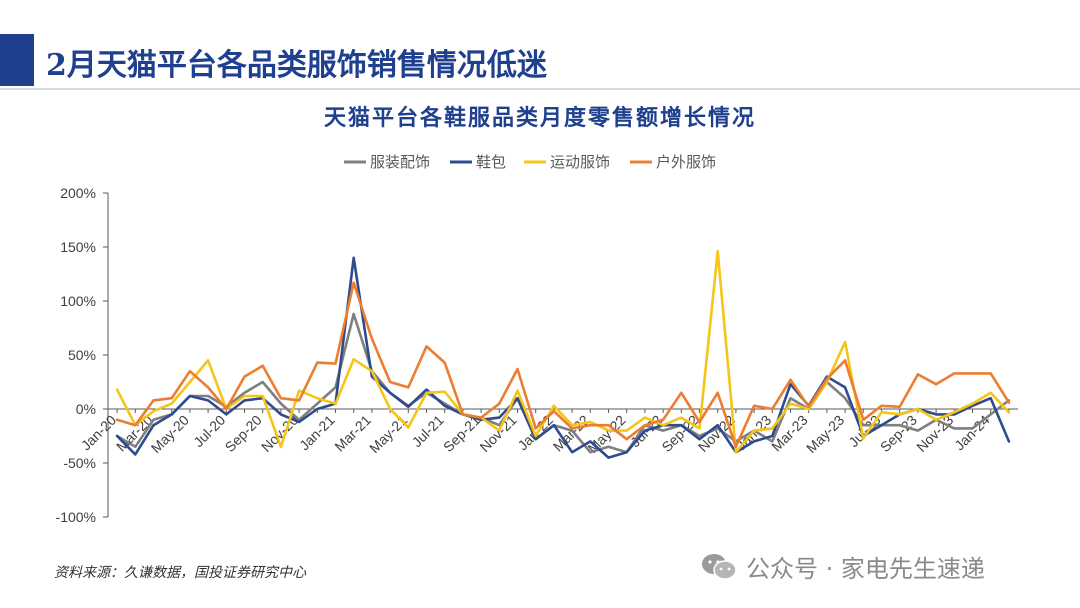  I want to click on x-tick-label: Mar-21, so click(352, 433).